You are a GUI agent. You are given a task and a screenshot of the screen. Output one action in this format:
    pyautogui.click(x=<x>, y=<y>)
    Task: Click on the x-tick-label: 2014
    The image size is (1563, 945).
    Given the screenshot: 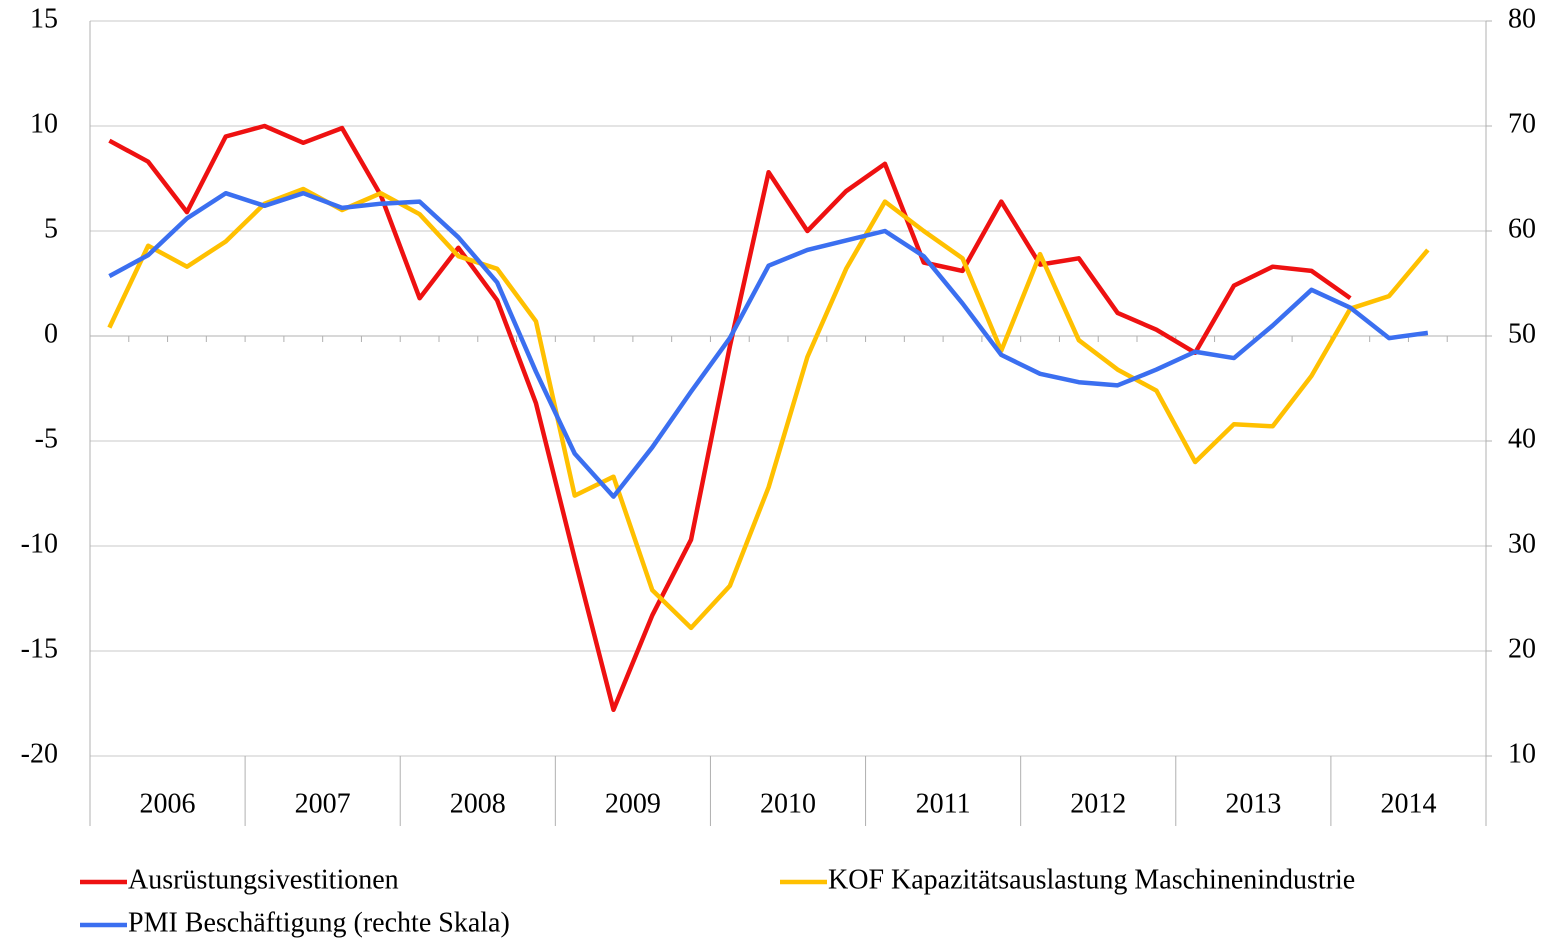 What is the action you would take?
    pyautogui.click(x=1408, y=803)
    